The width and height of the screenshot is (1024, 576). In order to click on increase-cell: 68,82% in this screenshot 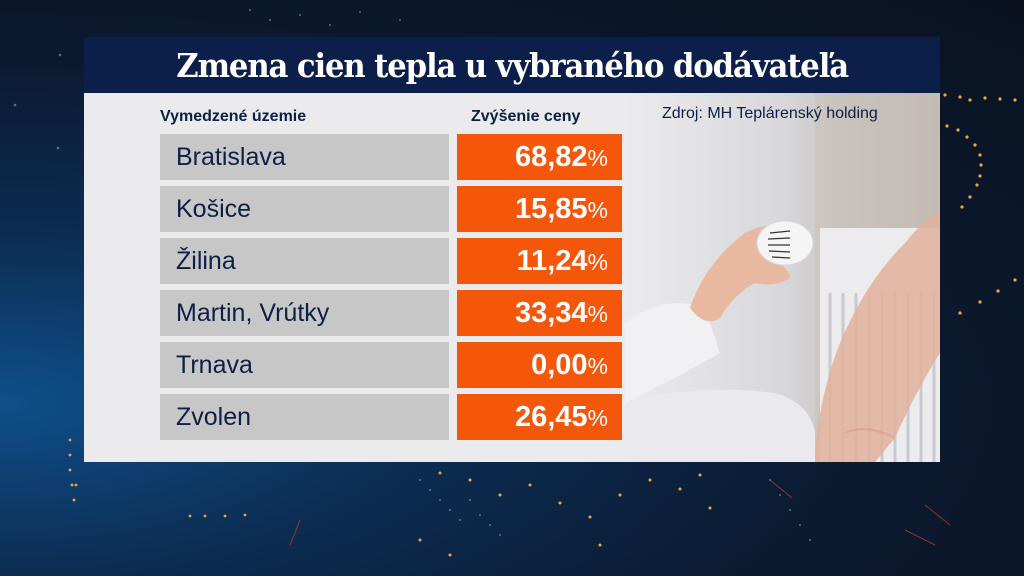, I will do `click(539, 157)`.